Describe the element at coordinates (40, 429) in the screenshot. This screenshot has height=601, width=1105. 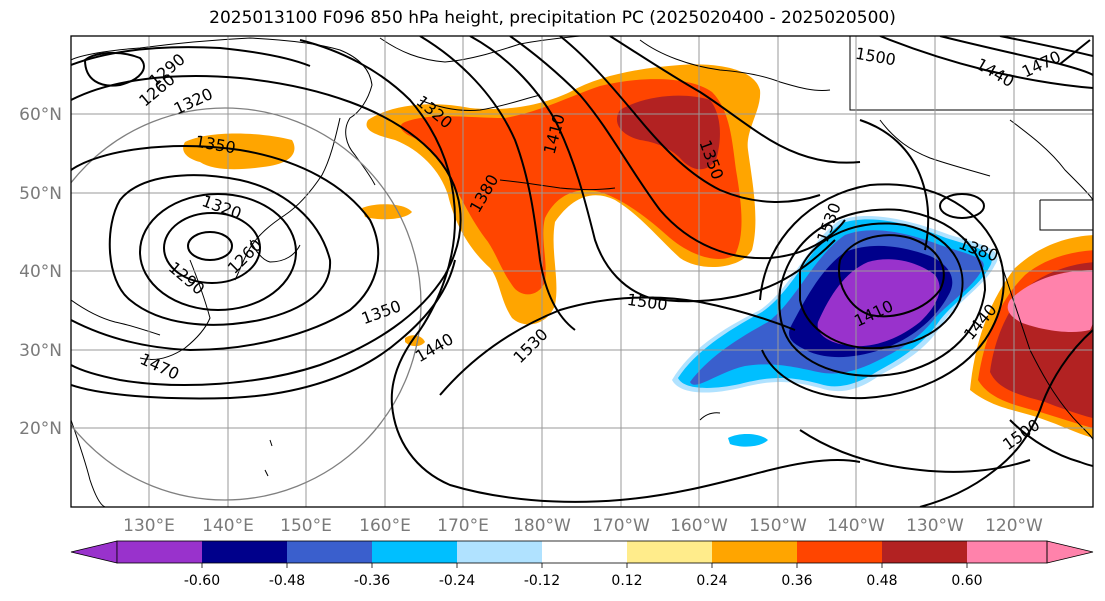
I see `lat-label: 20°N` at that location.